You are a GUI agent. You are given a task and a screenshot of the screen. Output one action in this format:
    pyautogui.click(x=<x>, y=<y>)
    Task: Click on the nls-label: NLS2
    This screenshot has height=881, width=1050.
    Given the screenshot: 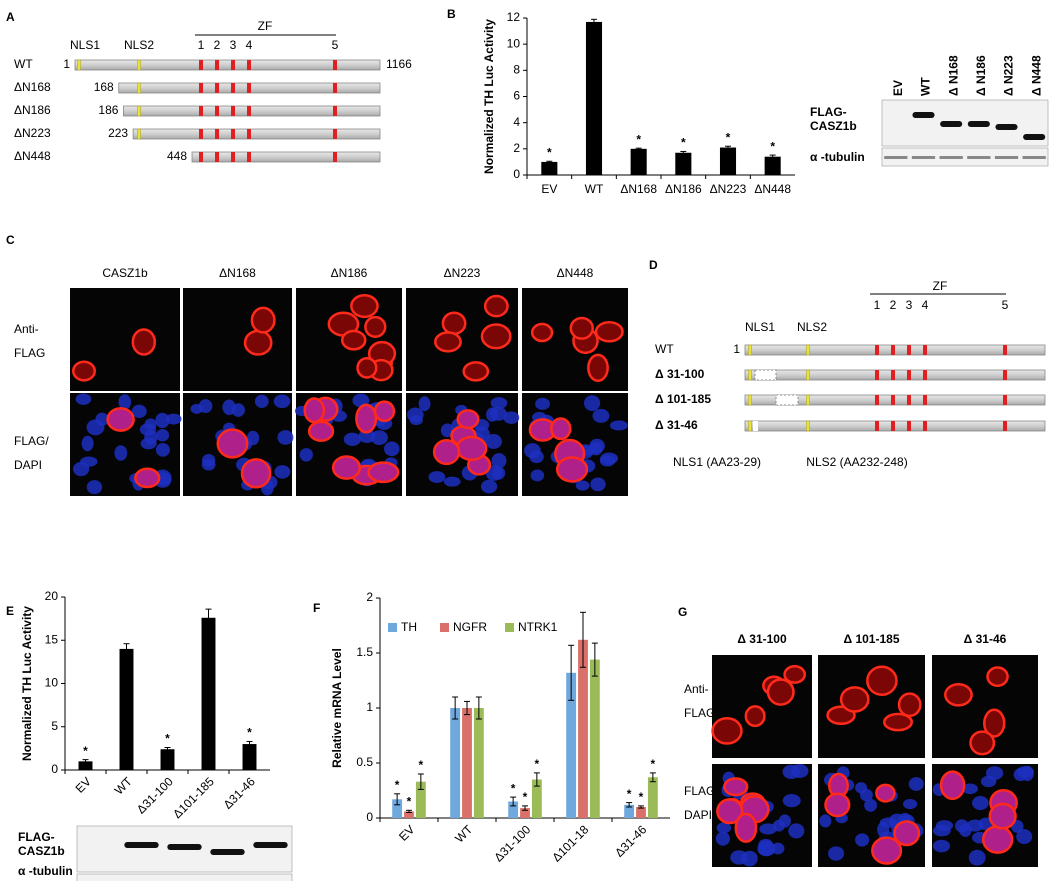 What is the action you would take?
    pyautogui.click(x=139, y=45)
    